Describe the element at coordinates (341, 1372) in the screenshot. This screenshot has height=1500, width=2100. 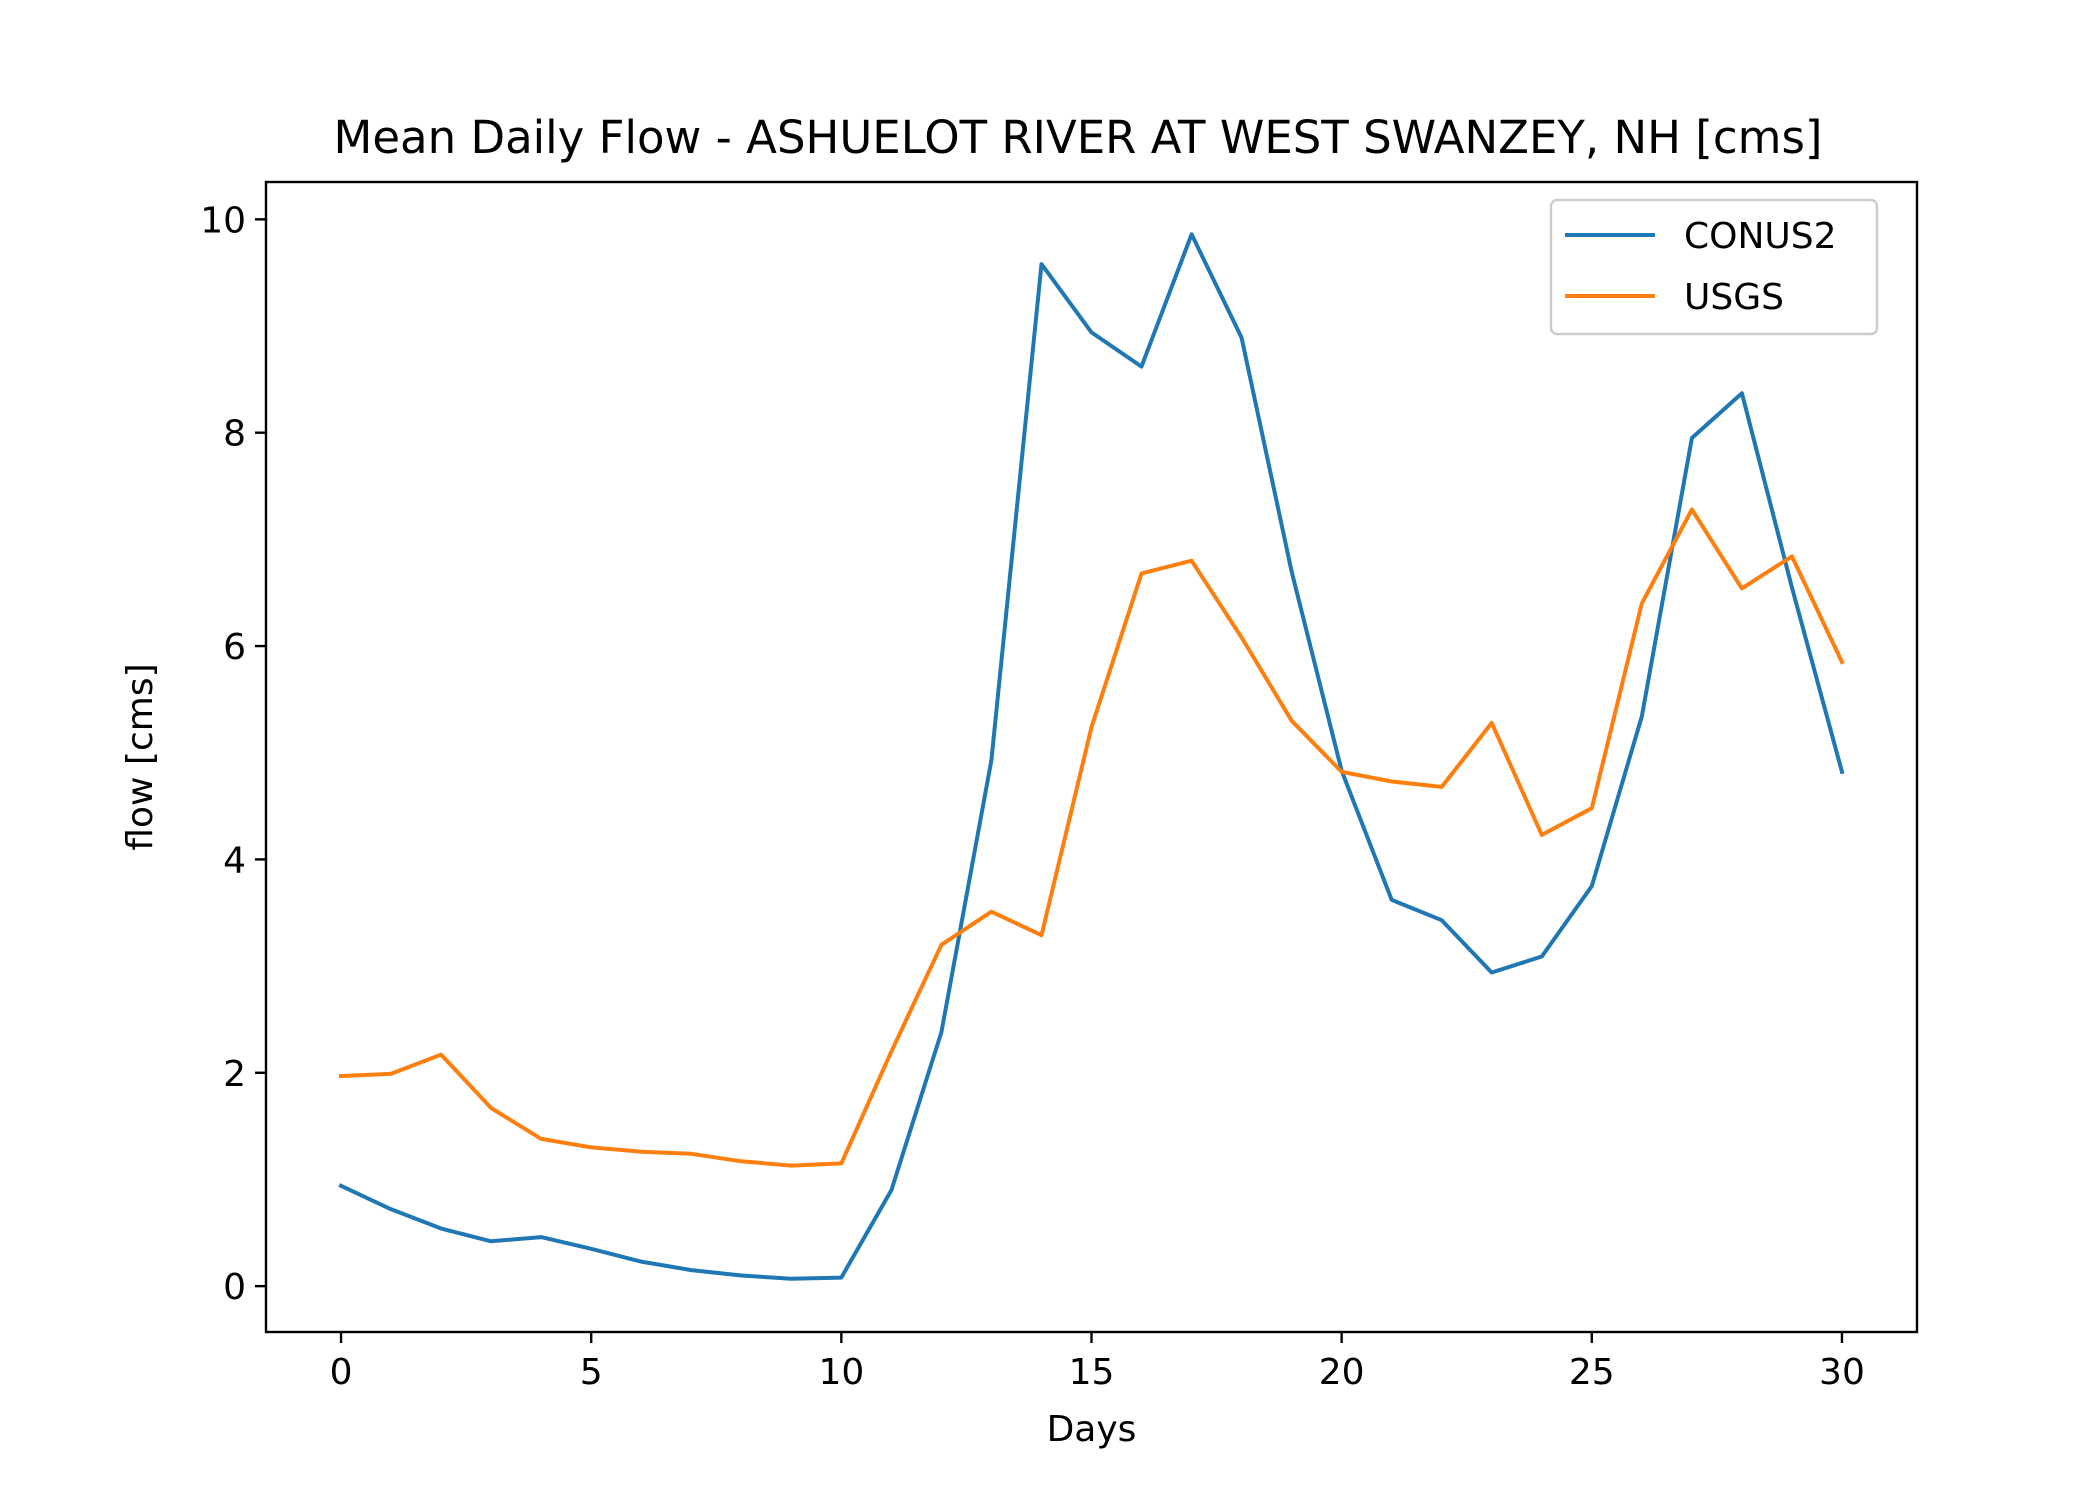
I see `x-tick-label: 0` at that location.